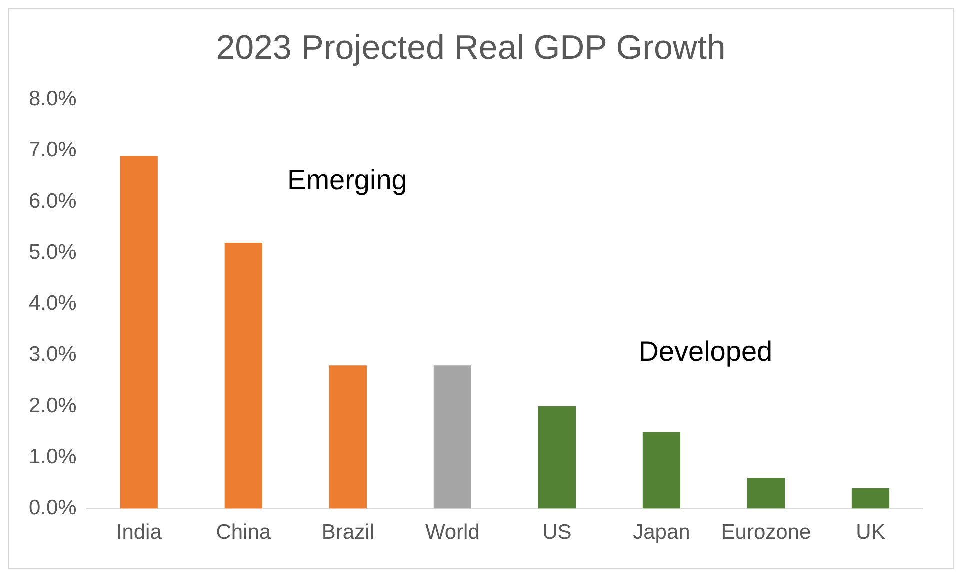  Describe the element at coordinates (52, 406) in the screenshot. I see `y-tick-label: 2.0%` at that location.